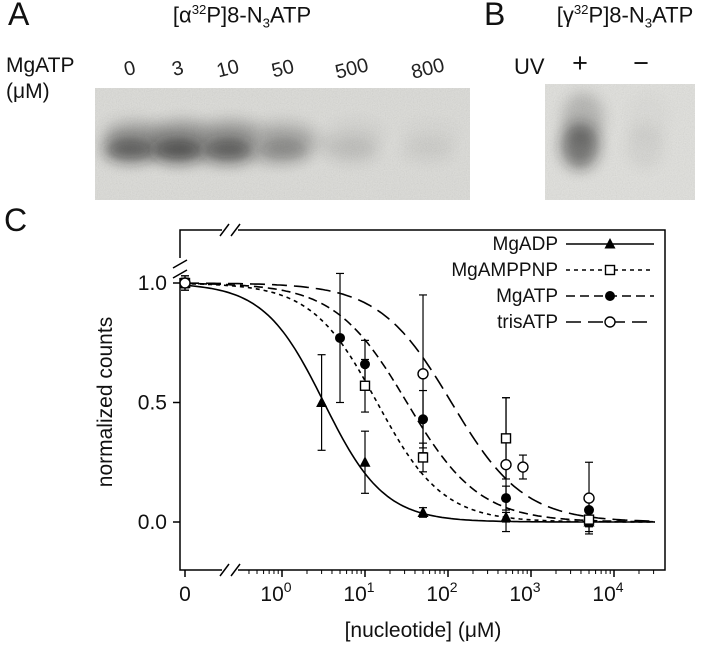  Describe the element at coordinates (610, 243) in the screenshot. I see `legend-marker-MgADP` at that location.